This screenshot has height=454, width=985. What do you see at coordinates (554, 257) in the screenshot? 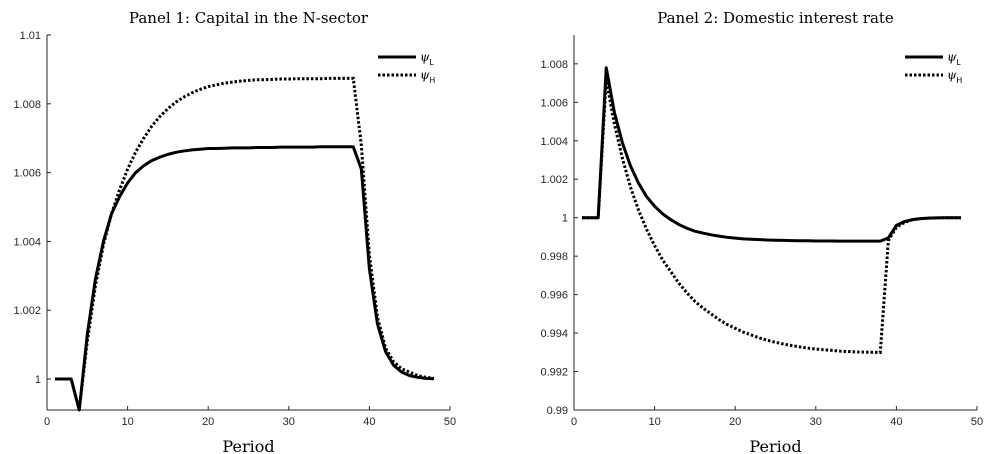
I see `y-tick-label: 0.998` at bounding box center [554, 257].